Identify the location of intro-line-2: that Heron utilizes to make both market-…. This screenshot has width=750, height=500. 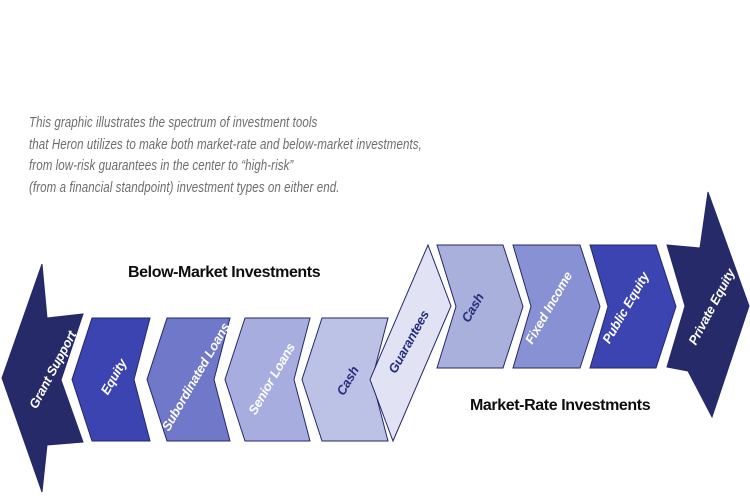
(225, 144).